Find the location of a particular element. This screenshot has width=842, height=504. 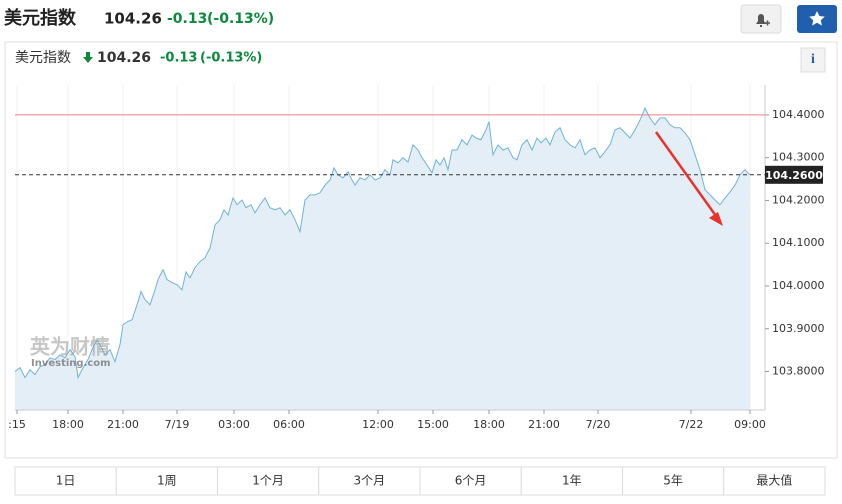

range-button-label: 最大值 is located at coordinates (774, 480).